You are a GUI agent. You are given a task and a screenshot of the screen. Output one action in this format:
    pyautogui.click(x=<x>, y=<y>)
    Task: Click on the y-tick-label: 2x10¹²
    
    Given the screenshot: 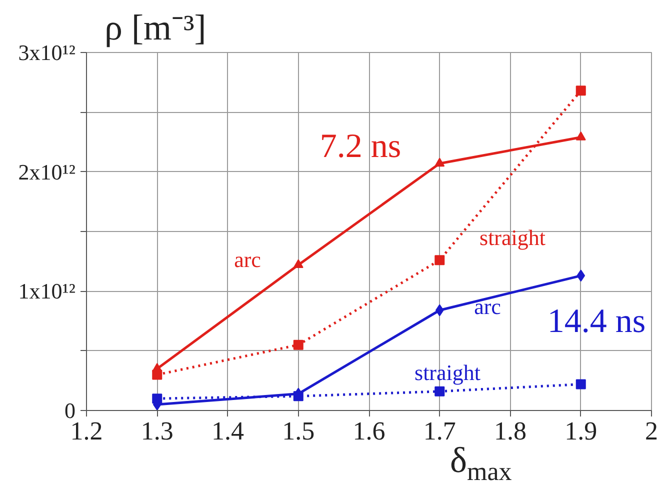 What is the action you would take?
    pyautogui.click(x=47, y=171)
    